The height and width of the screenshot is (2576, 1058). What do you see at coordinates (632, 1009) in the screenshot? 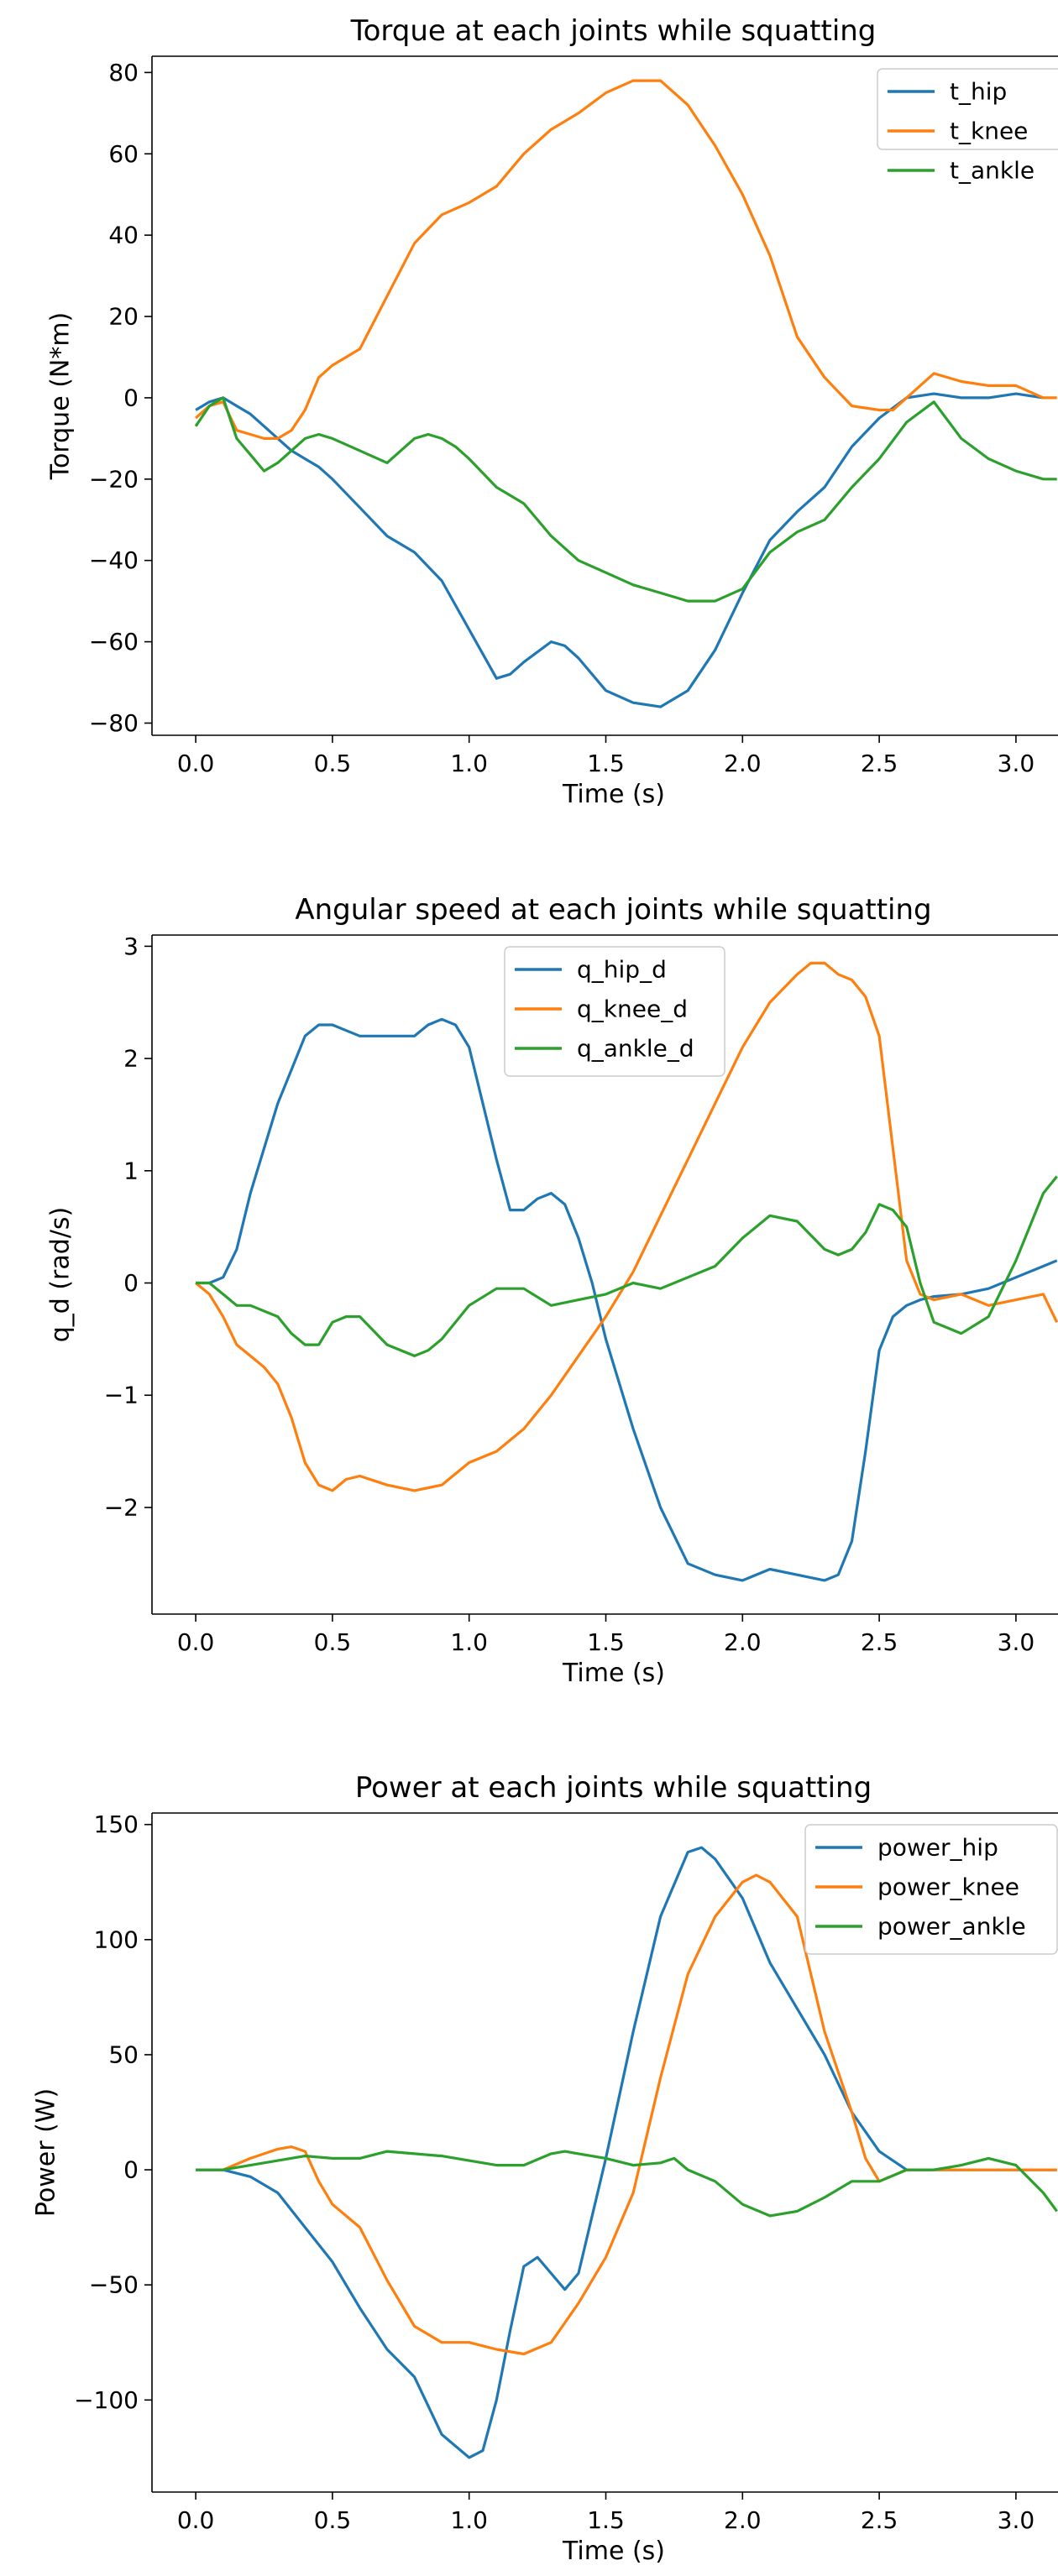
I see `legend-label: q_knee_d` at bounding box center [632, 1009].